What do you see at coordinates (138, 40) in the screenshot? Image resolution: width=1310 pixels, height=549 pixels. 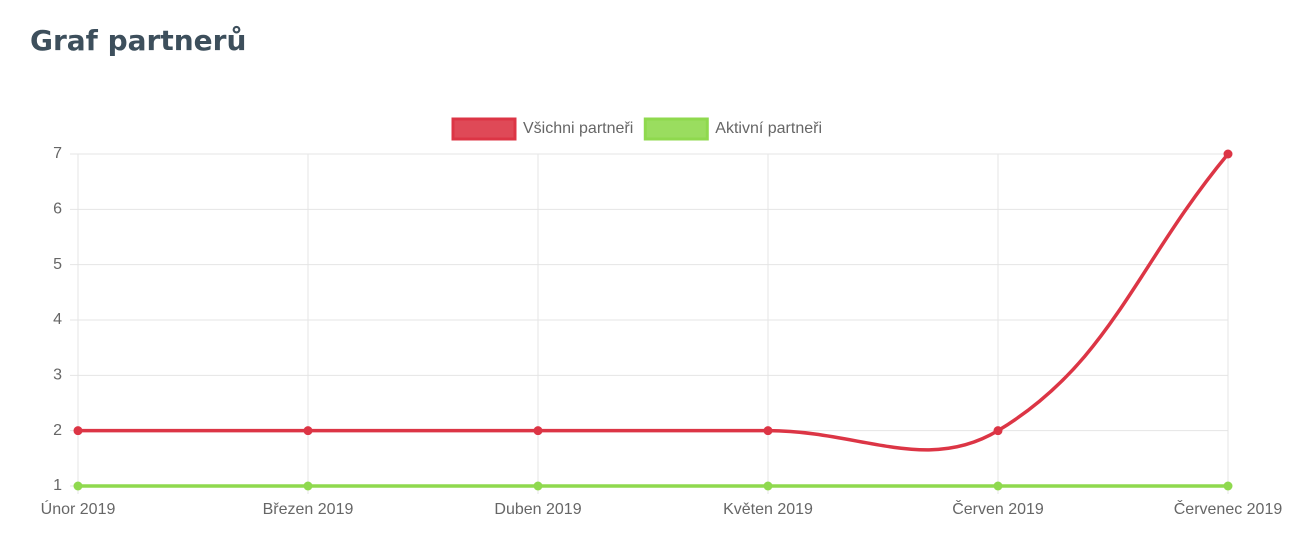 I see `chart-title: Graf partnerů` at bounding box center [138, 40].